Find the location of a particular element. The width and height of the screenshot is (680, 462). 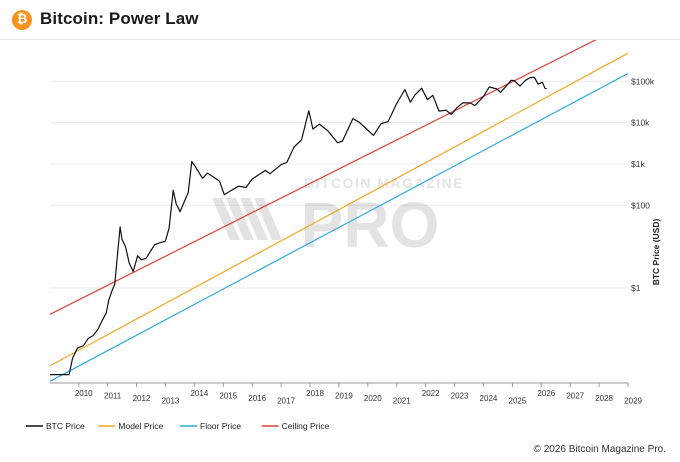

x-tick-label: 2014 is located at coordinates (199, 393).